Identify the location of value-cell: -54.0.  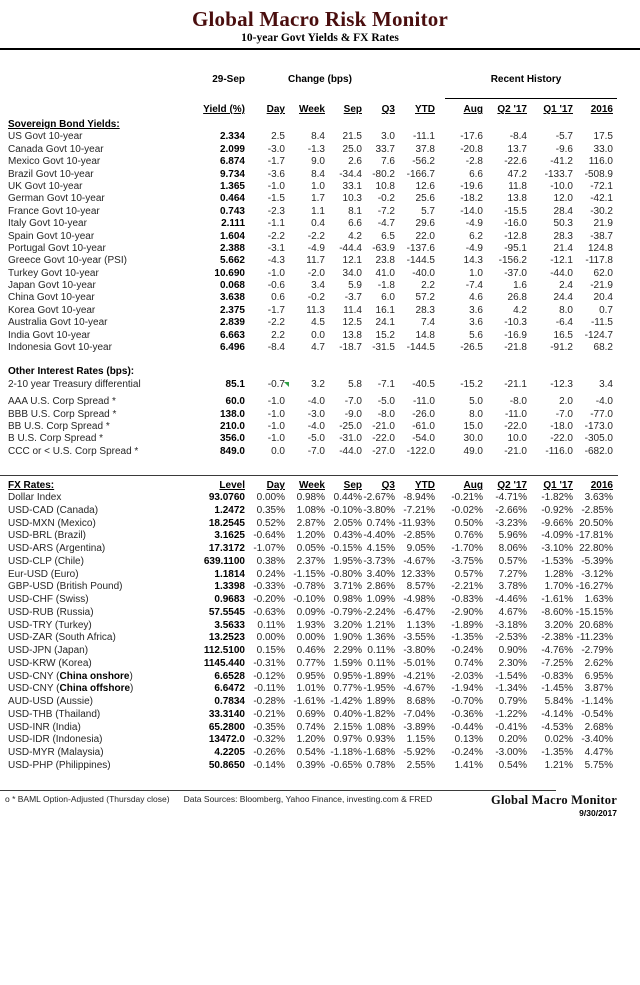
(423, 439).